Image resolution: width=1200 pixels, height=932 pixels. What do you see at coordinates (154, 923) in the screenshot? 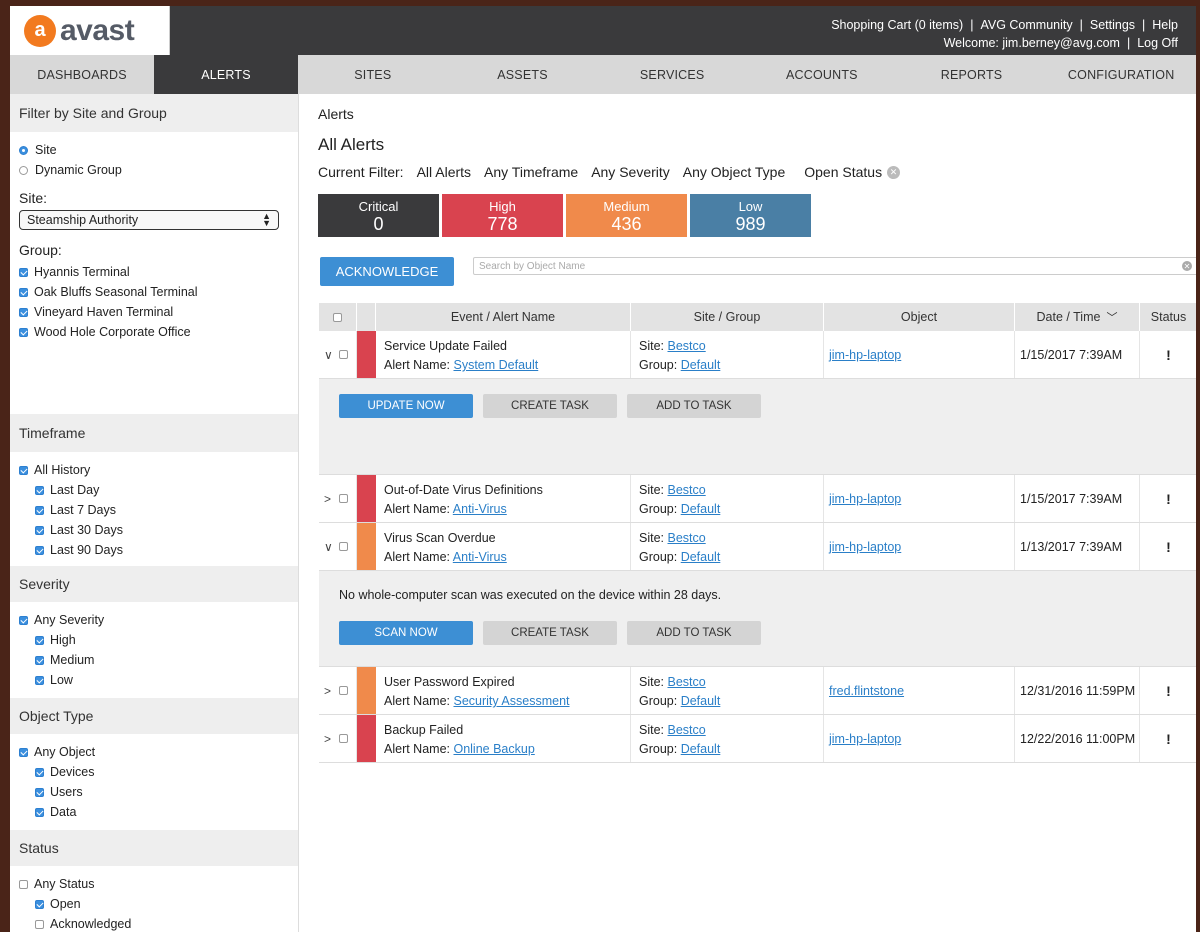
I see `status-acknowledged-option: Acknowledged` at bounding box center [154, 923].